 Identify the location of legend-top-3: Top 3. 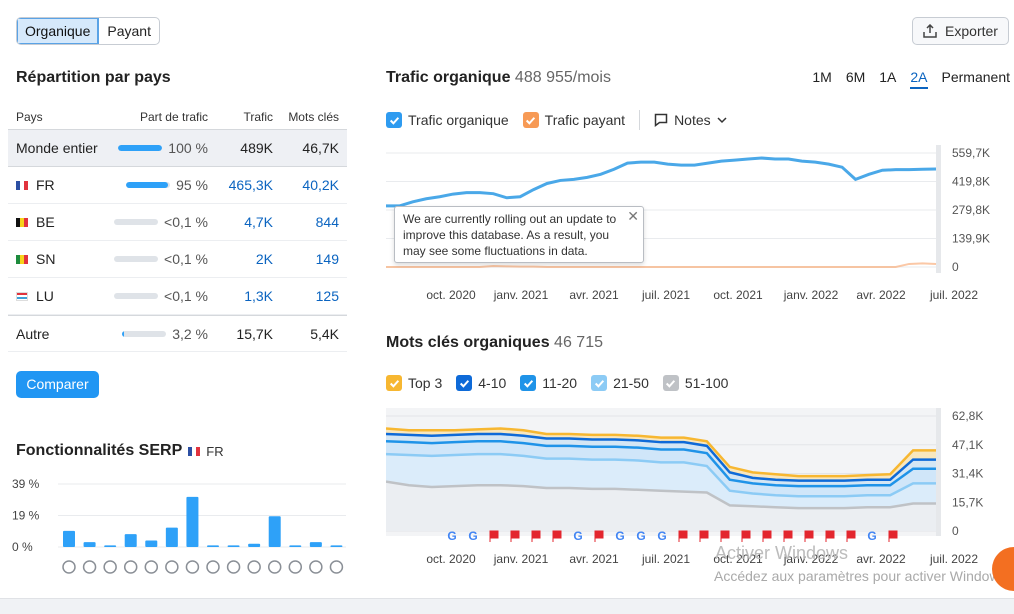
(414, 383).